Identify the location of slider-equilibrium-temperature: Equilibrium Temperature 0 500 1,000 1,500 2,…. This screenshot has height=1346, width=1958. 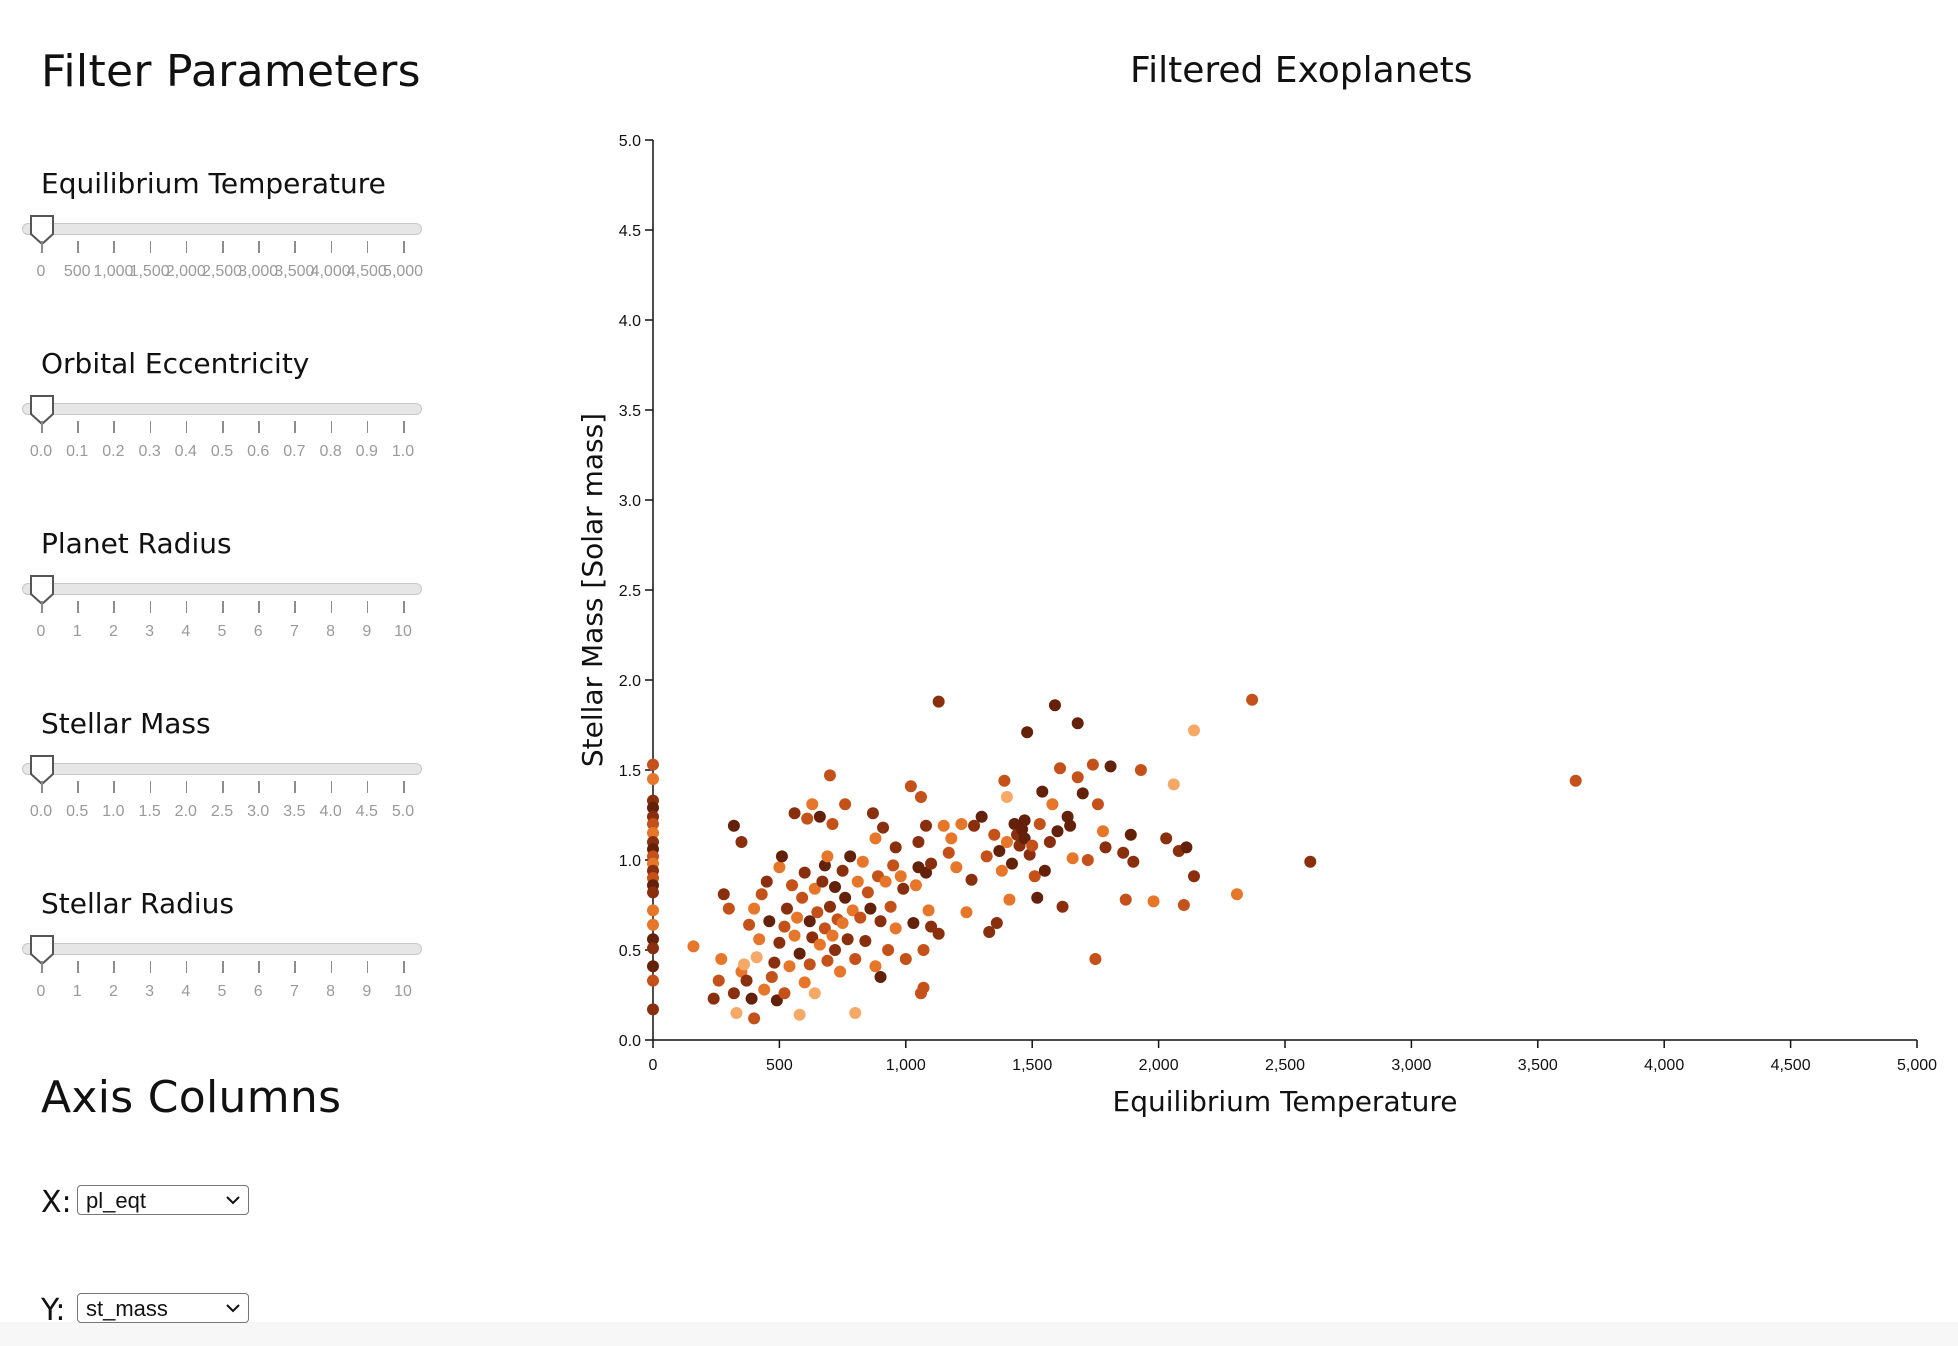
(227, 223).